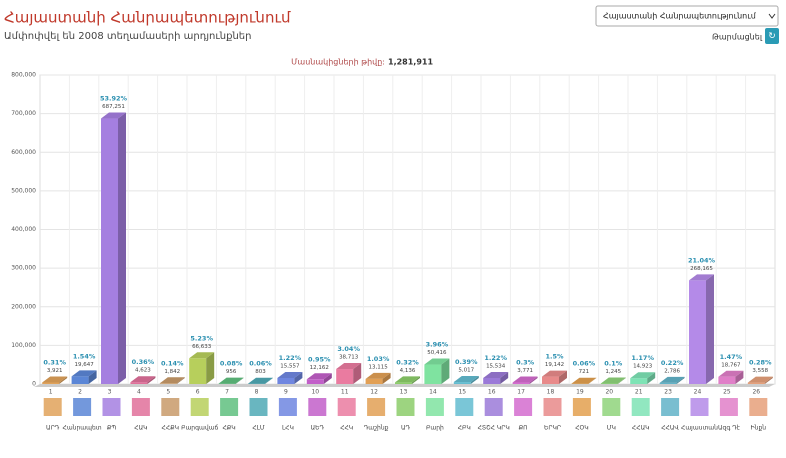 The image size is (786, 458). What do you see at coordinates (198, 392) in the screenshot?
I see `x-tick-label: 6` at bounding box center [198, 392].